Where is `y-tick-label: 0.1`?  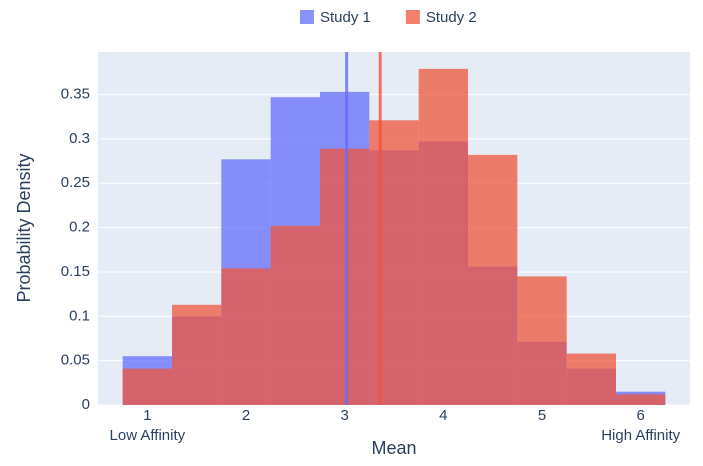
y-tick-label: 0.1 is located at coordinates (79, 315).